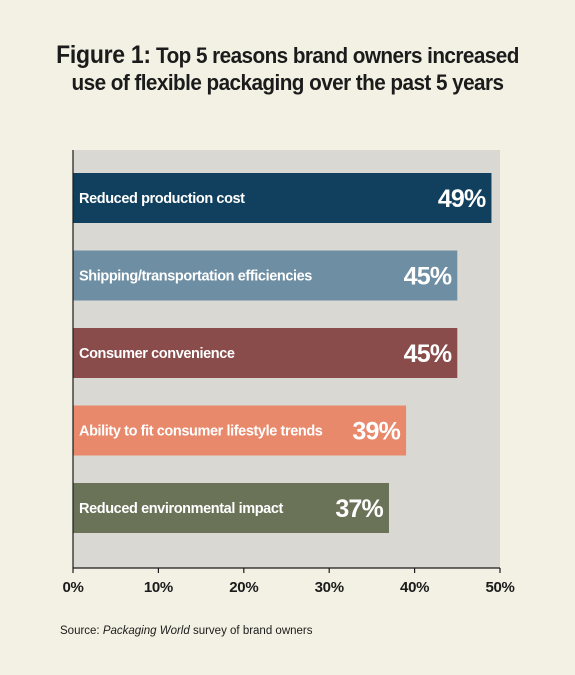 The width and height of the screenshot is (575, 675). I want to click on x-tick-label: 40%, so click(414, 587).